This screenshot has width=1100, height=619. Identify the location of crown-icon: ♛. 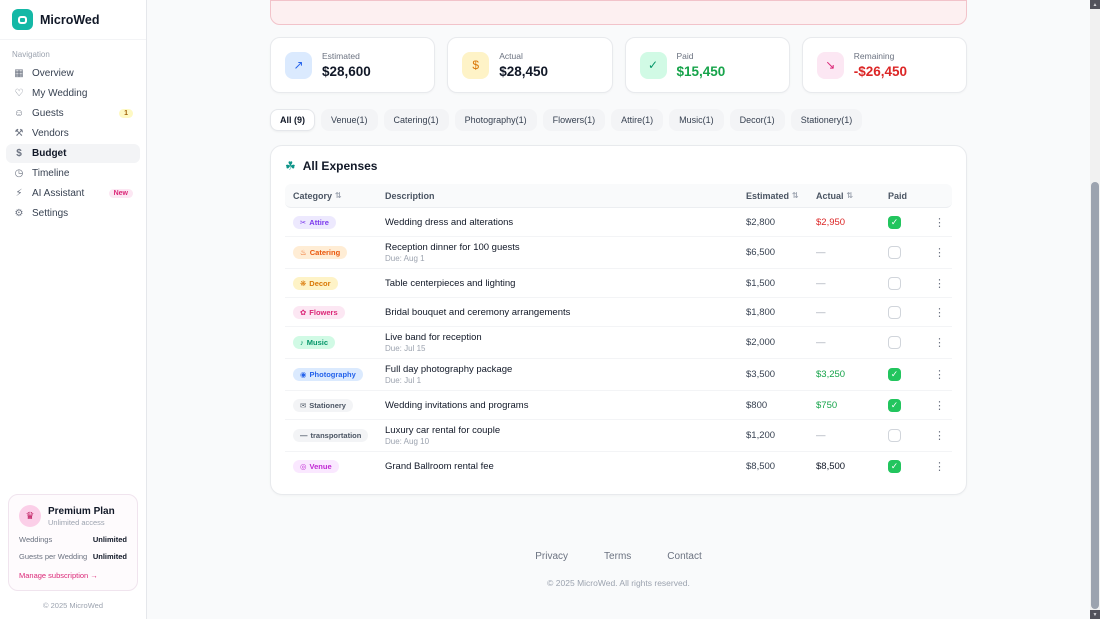
(30, 516).